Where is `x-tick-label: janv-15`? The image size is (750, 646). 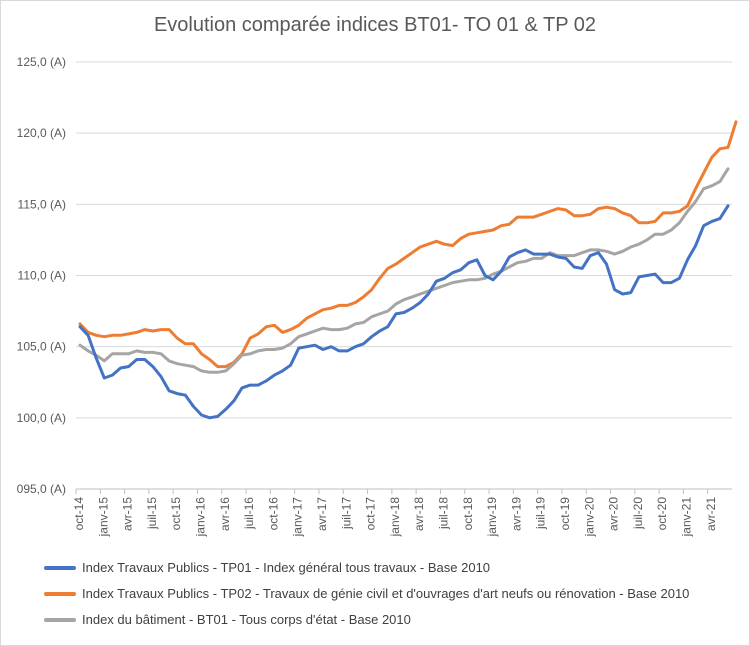
x-tick-label: janv-15 is located at coordinates (103, 517).